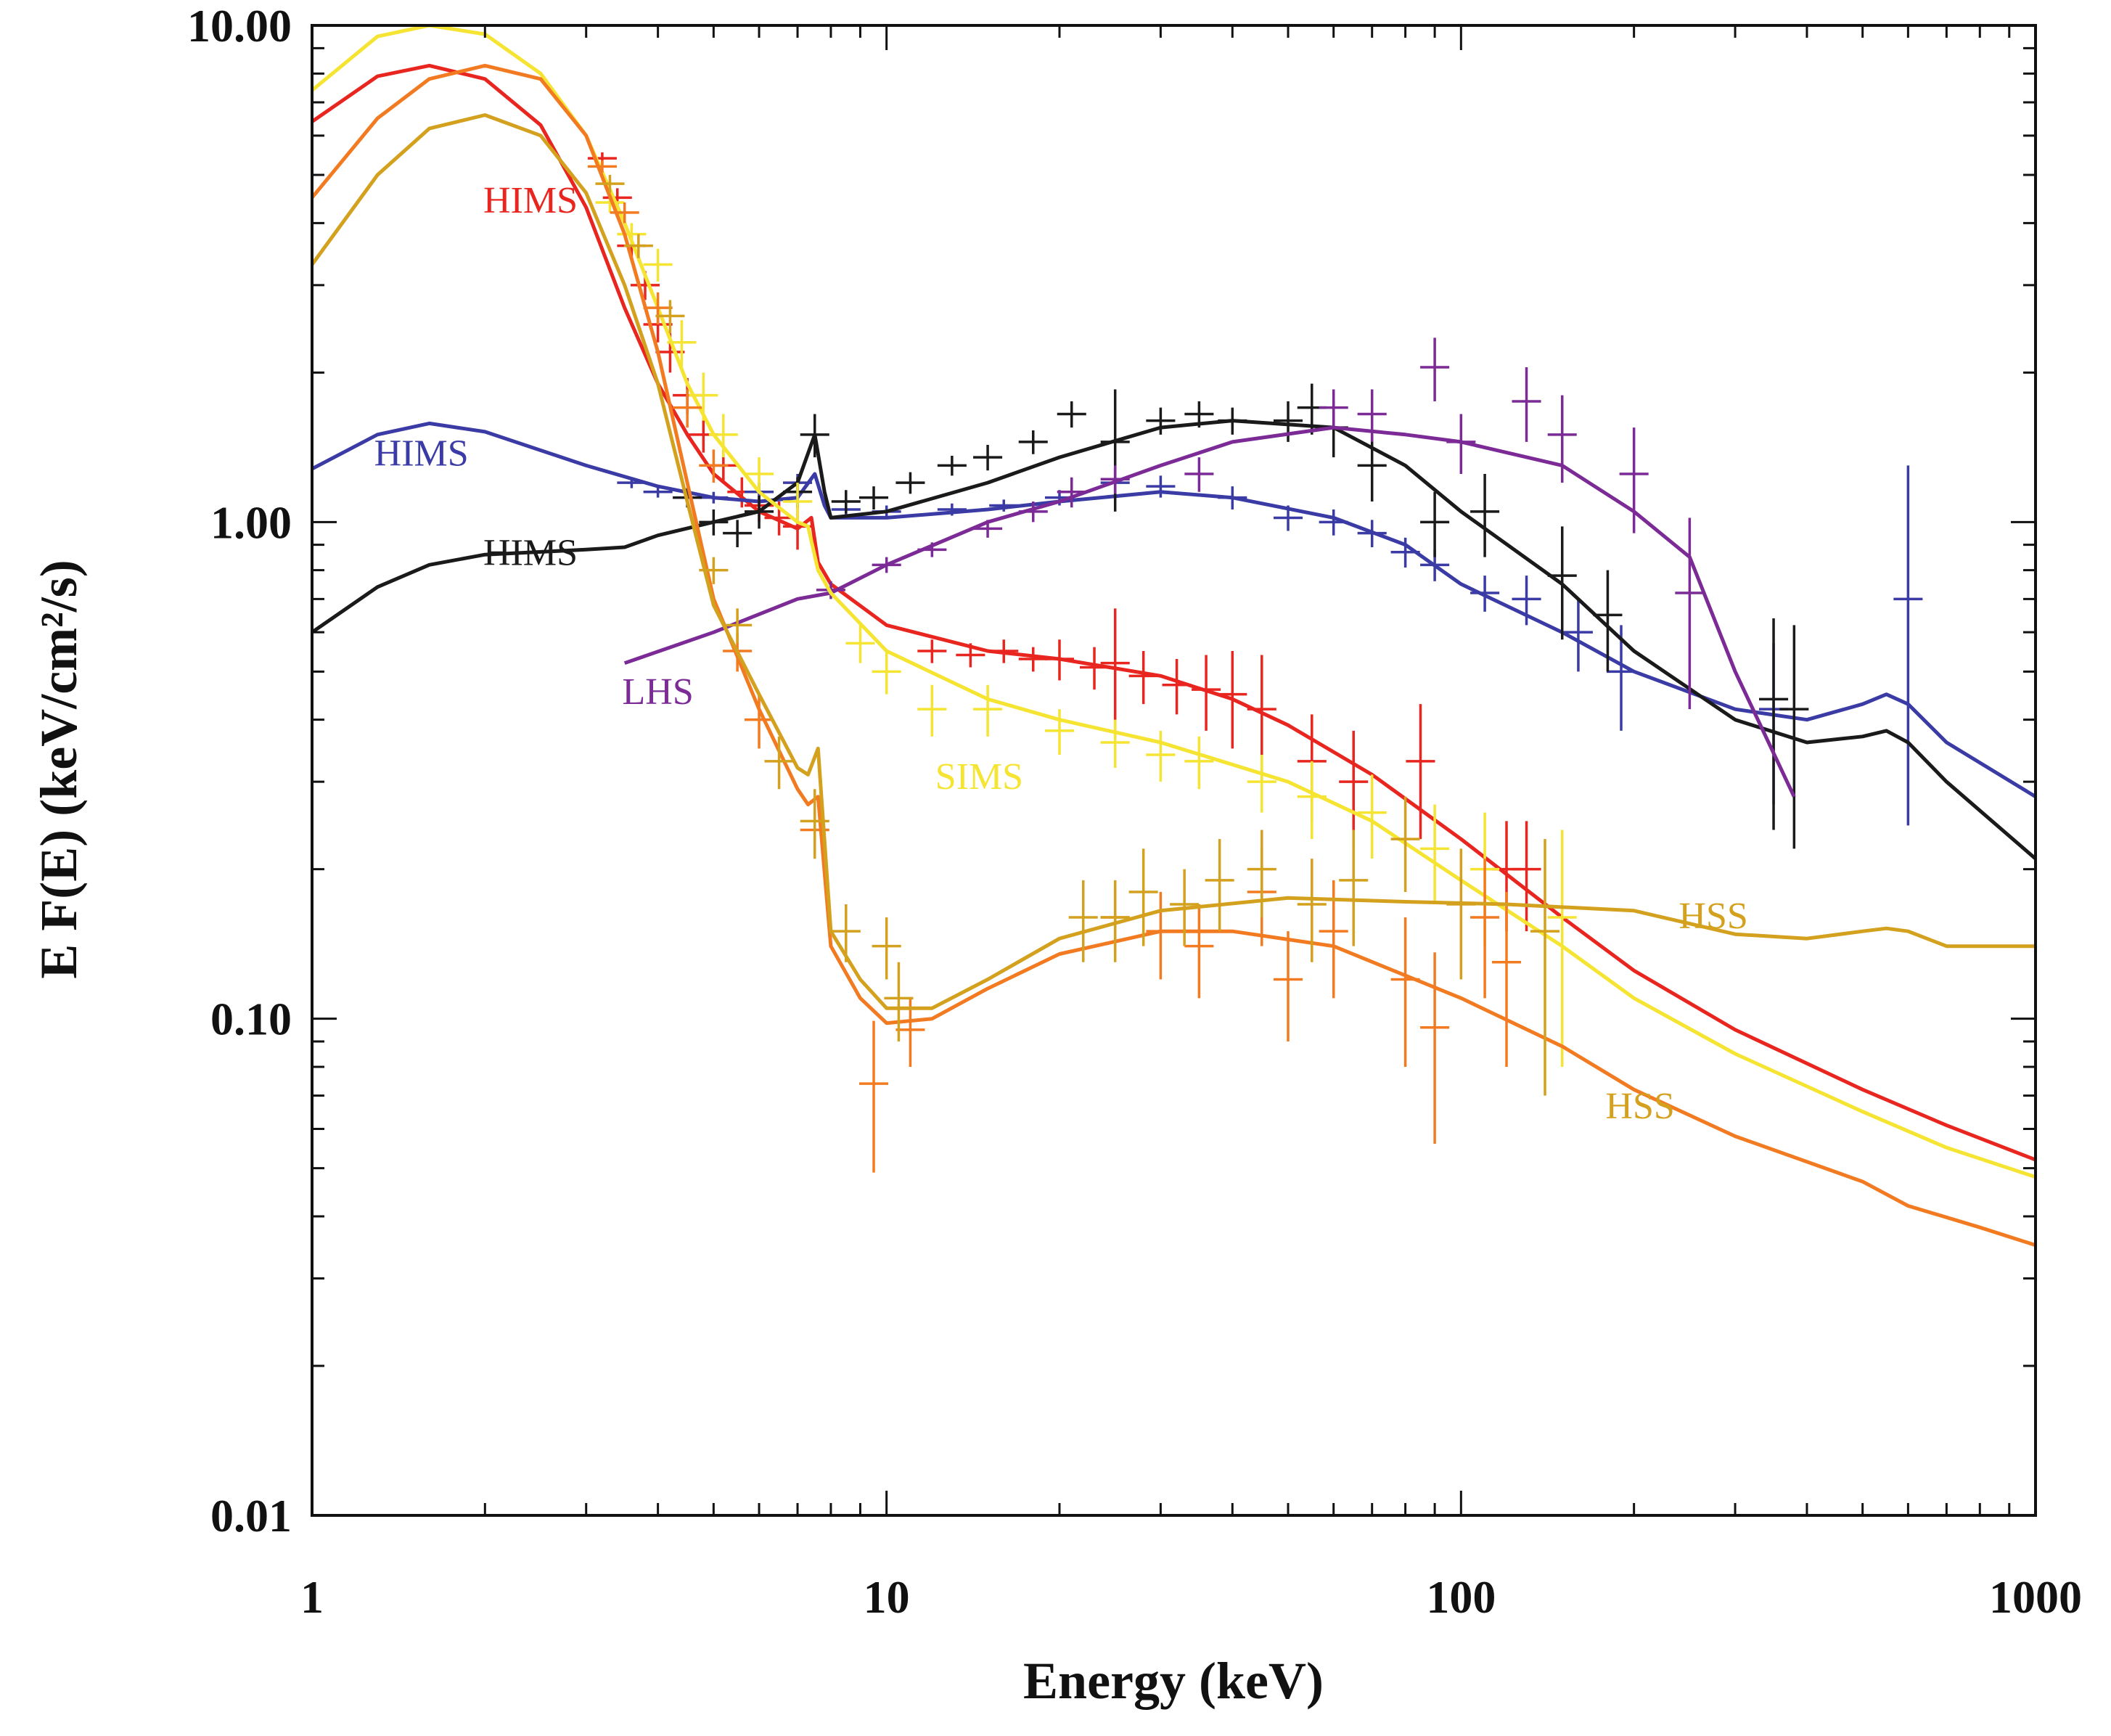 The width and height of the screenshot is (2111, 1736). I want to click on y-tick-label: 1.00, so click(251, 522).